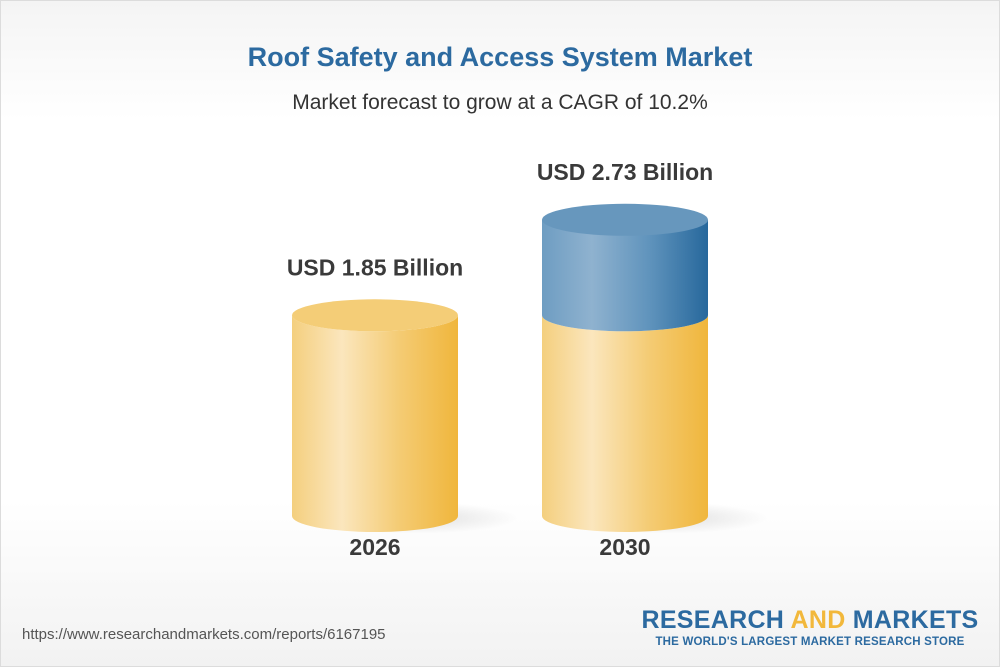 Image resolution: width=1000 pixels, height=667 pixels. What do you see at coordinates (500, 57) in the screenshot?
I see `chart-title: Roof Safety and Access System Market` at bounding box center [500, 57].